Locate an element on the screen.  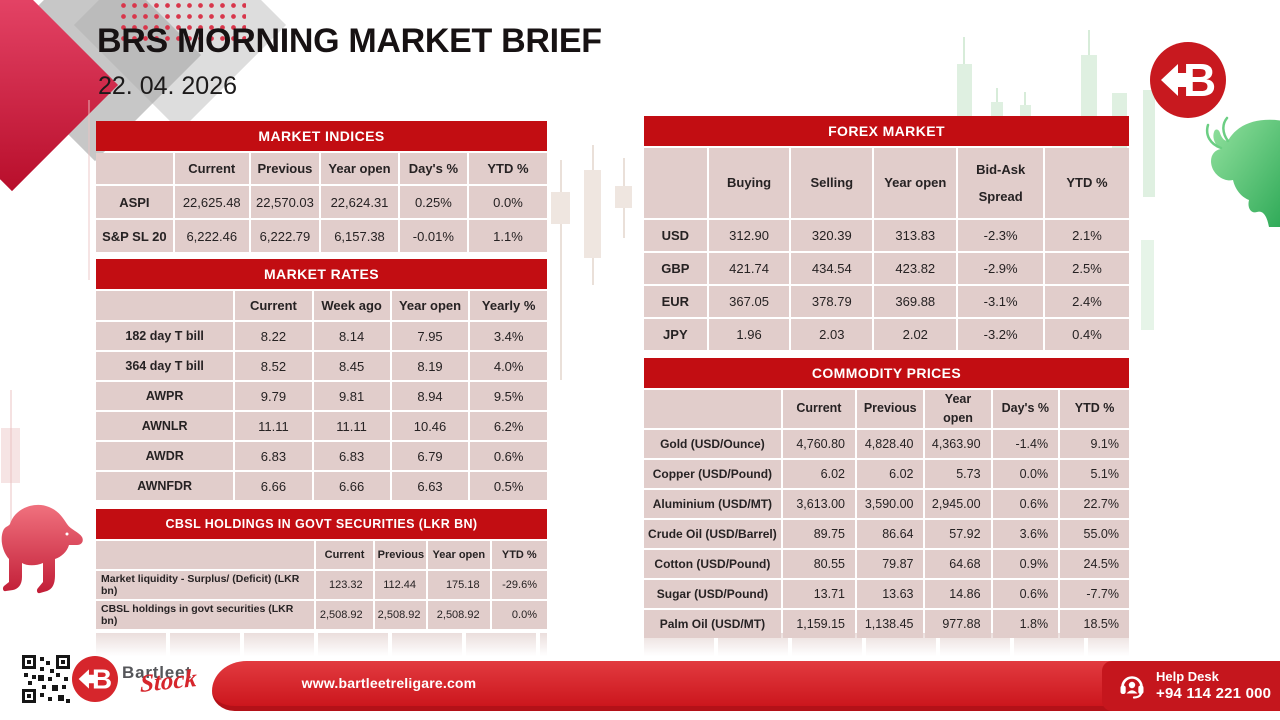
cell-value: 4,760.80 is located at coordinates (818, 443).